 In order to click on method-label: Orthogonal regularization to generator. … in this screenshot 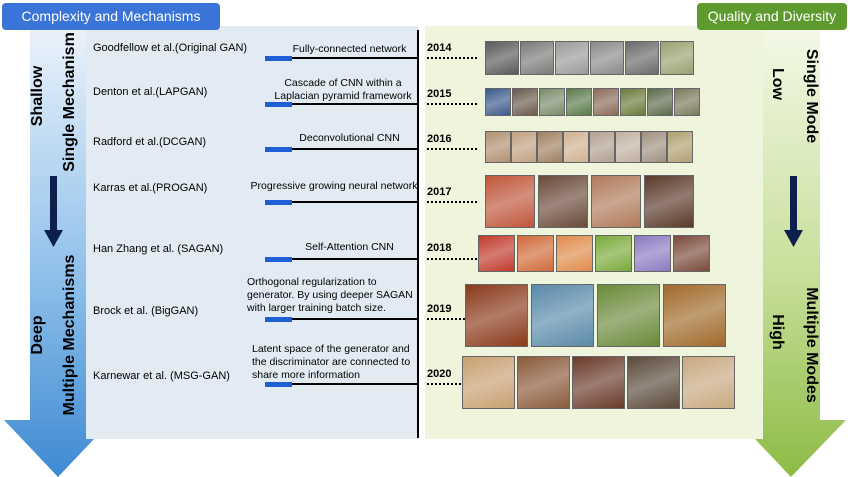, I will do `click(330, 295)`.